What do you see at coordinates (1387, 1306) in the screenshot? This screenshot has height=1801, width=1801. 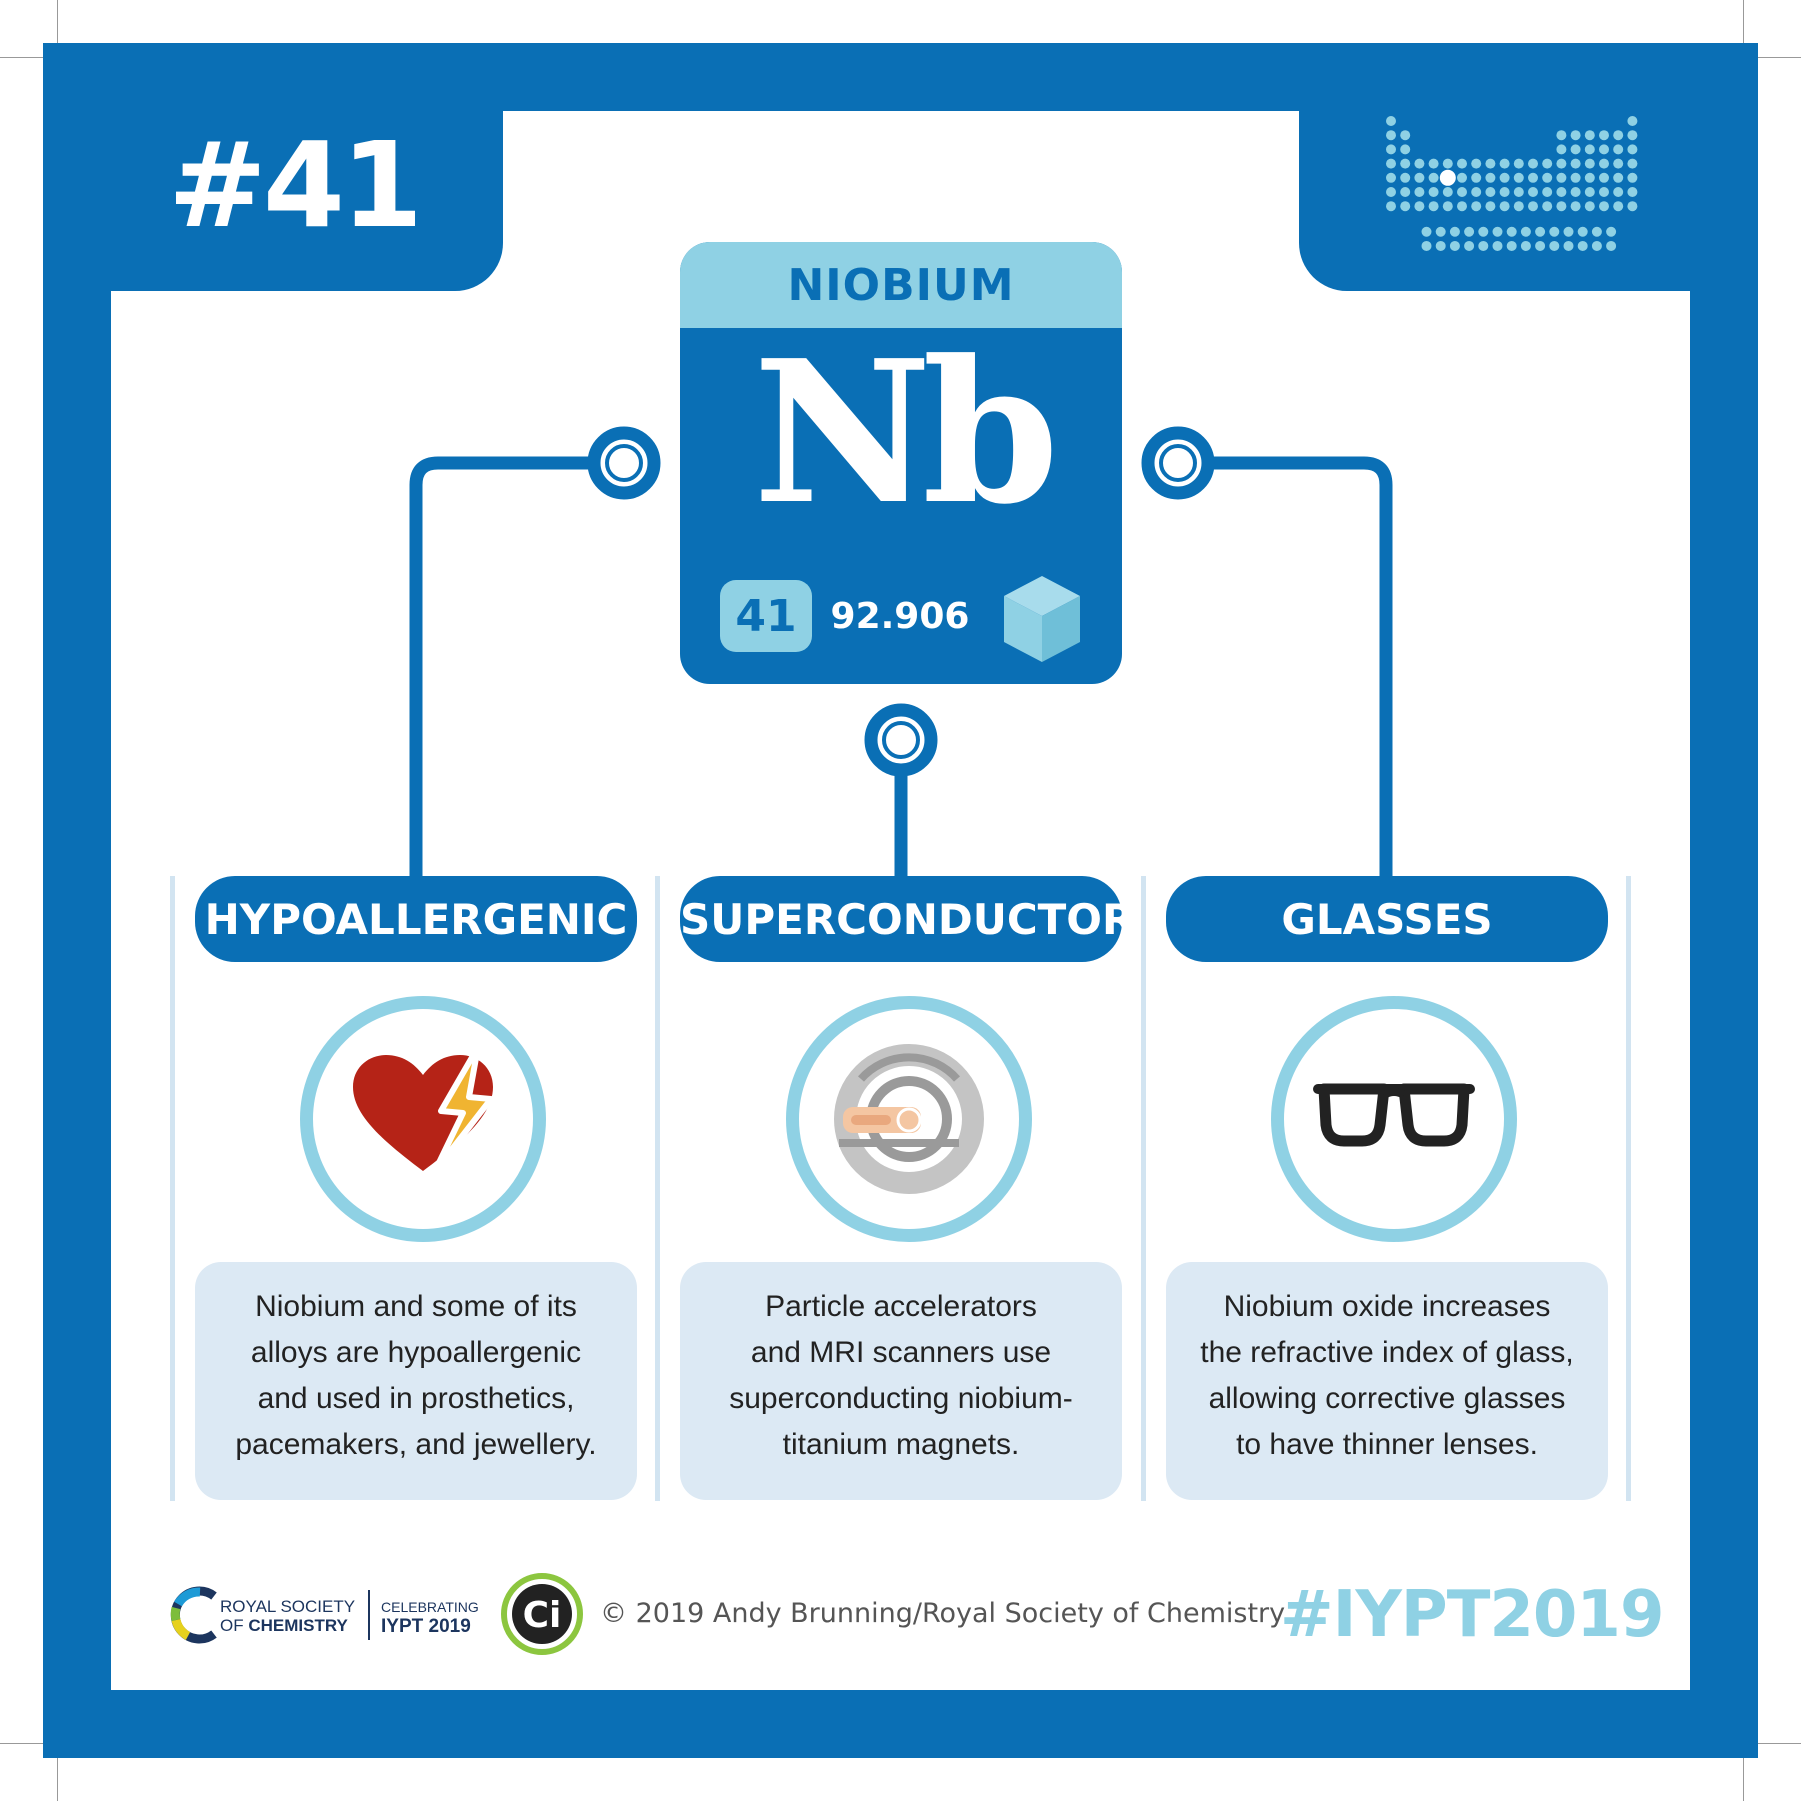 I see `description-line: Niobium oxide increases` at bounding box center [1387, 1306].